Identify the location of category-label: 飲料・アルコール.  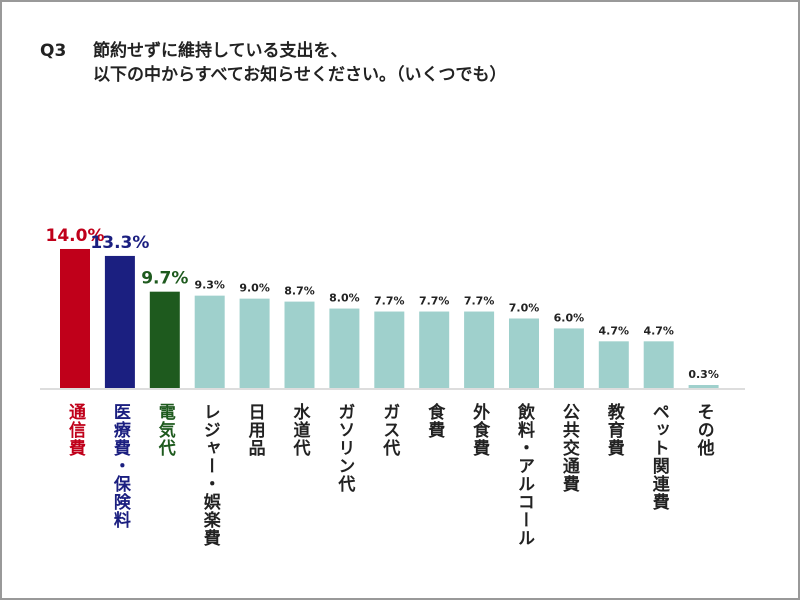
(525, 474).